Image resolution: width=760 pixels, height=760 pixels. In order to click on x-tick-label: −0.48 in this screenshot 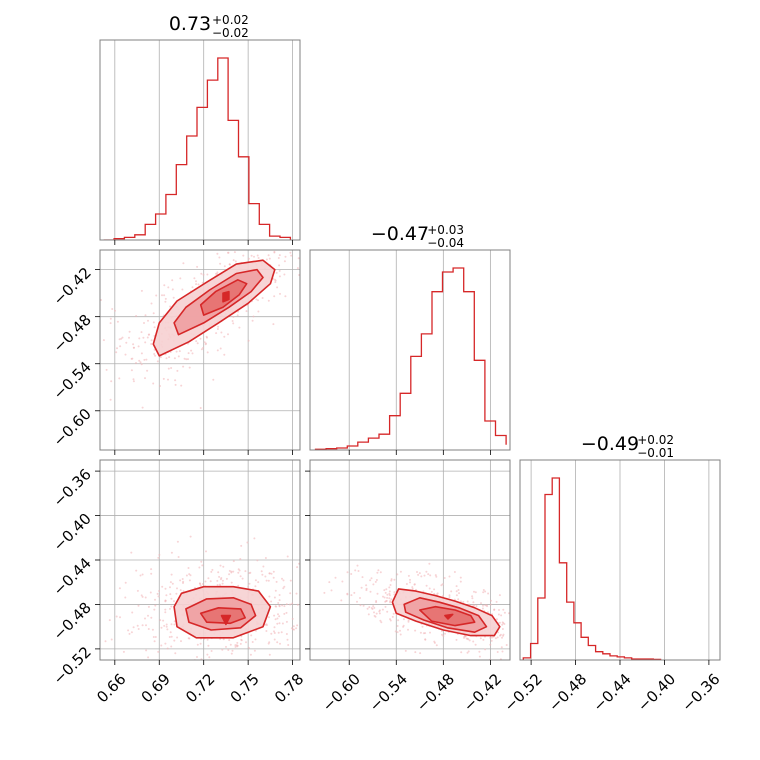, I will do `click(567, 692)`.